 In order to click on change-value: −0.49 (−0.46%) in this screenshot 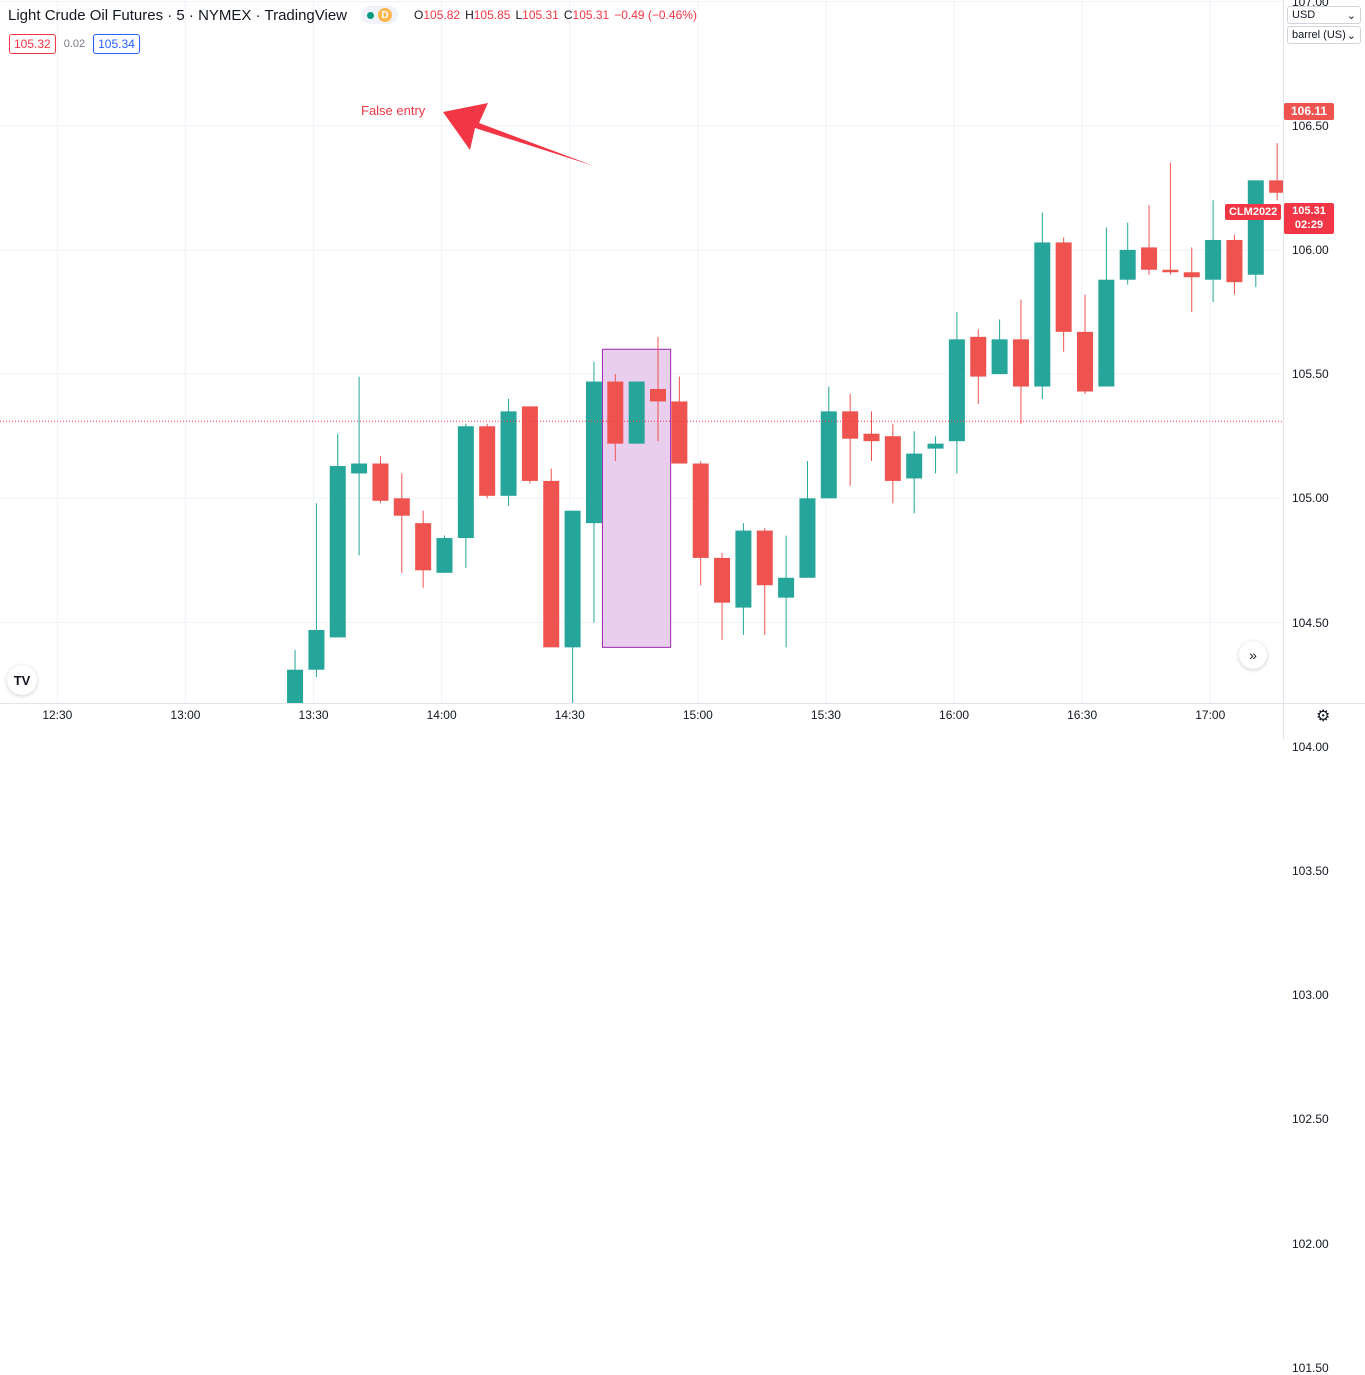, I will do `click(655, 15)`.